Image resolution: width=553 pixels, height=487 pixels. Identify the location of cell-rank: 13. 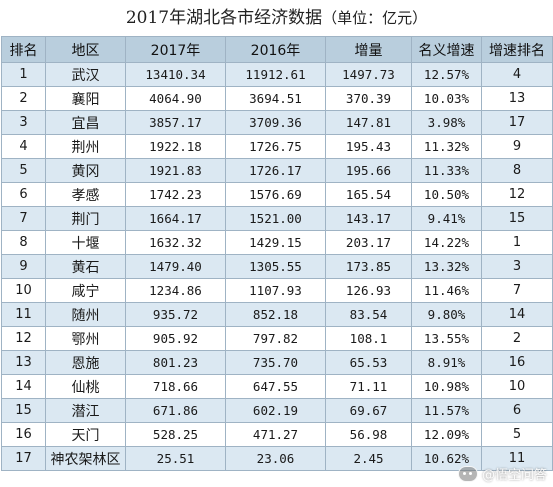
(23, 362).